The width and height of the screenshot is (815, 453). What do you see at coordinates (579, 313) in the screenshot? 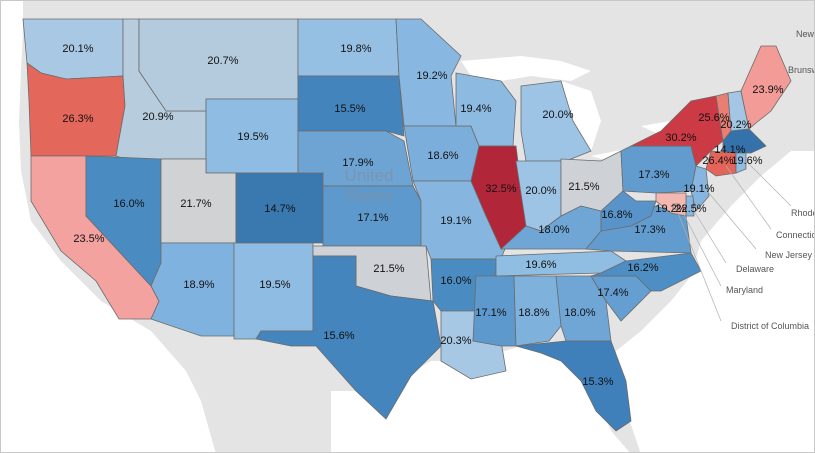
I see `value-label-ga: 18.0%` at bounding box center [579, 313].